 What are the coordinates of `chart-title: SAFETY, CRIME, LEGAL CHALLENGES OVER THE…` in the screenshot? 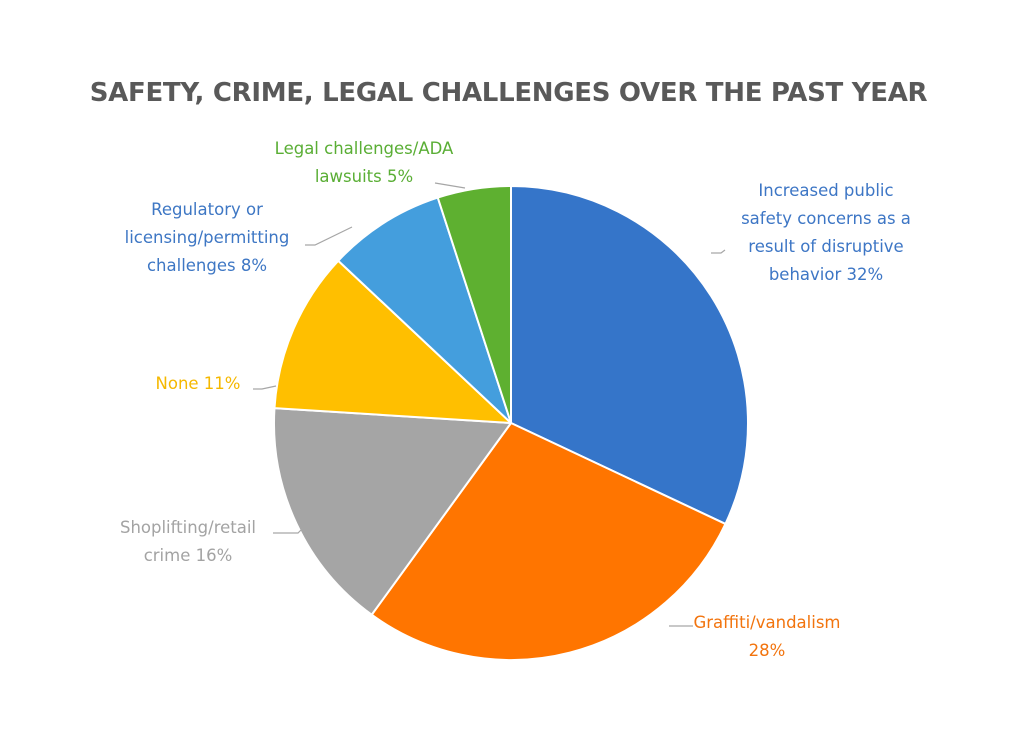 It's located at (508, 93).